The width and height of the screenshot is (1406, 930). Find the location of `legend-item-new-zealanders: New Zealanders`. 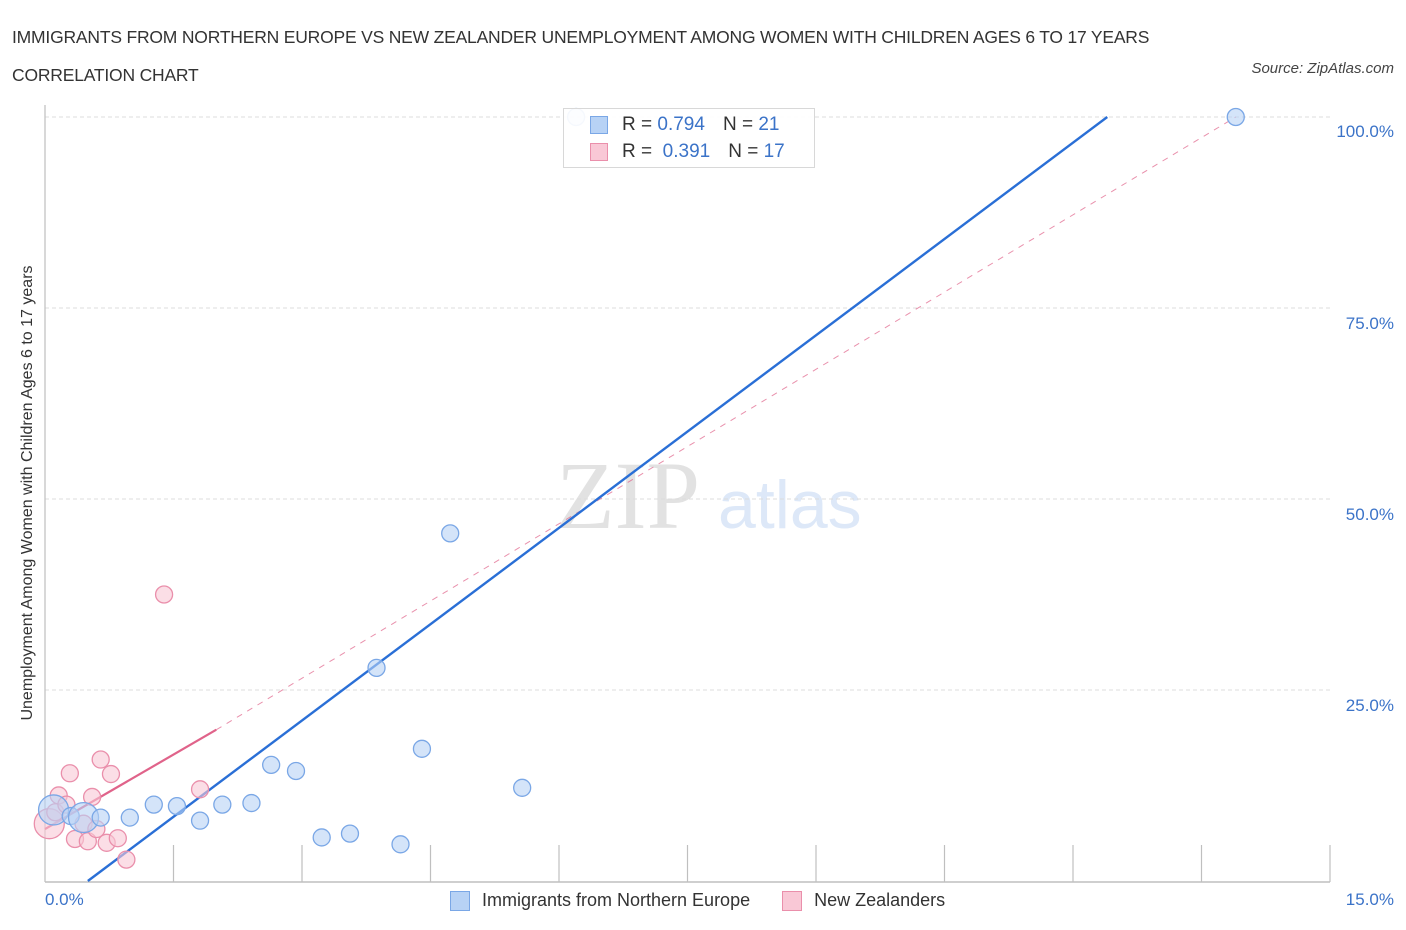

legend-item-new-zealanders: New Zealanders is located at coordinates (863, 900).